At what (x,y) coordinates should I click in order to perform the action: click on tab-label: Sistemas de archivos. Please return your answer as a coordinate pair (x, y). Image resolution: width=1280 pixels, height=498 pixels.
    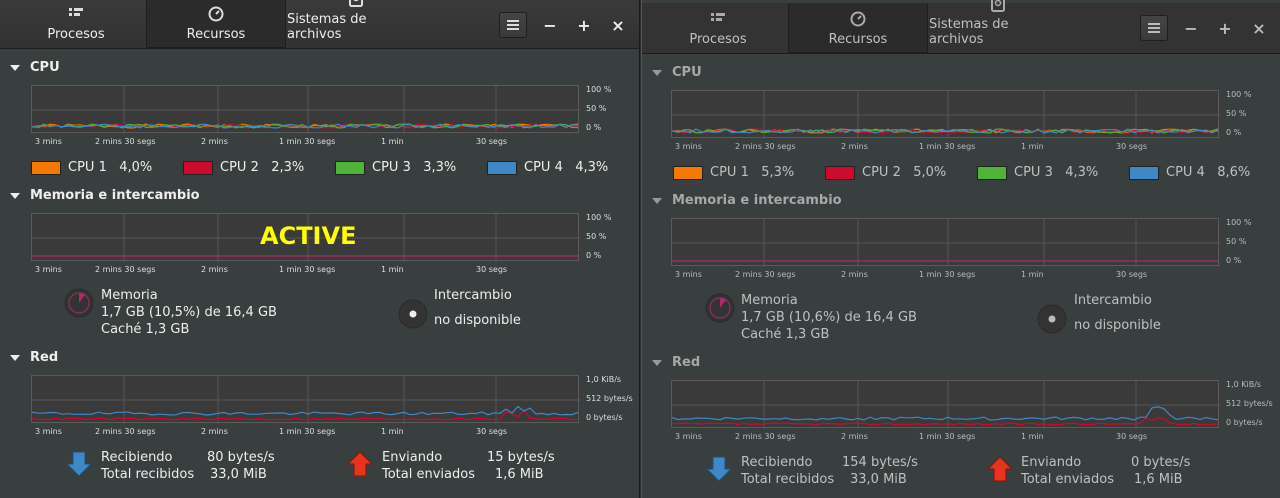
    Looking at the image, I should click on (327, 27).